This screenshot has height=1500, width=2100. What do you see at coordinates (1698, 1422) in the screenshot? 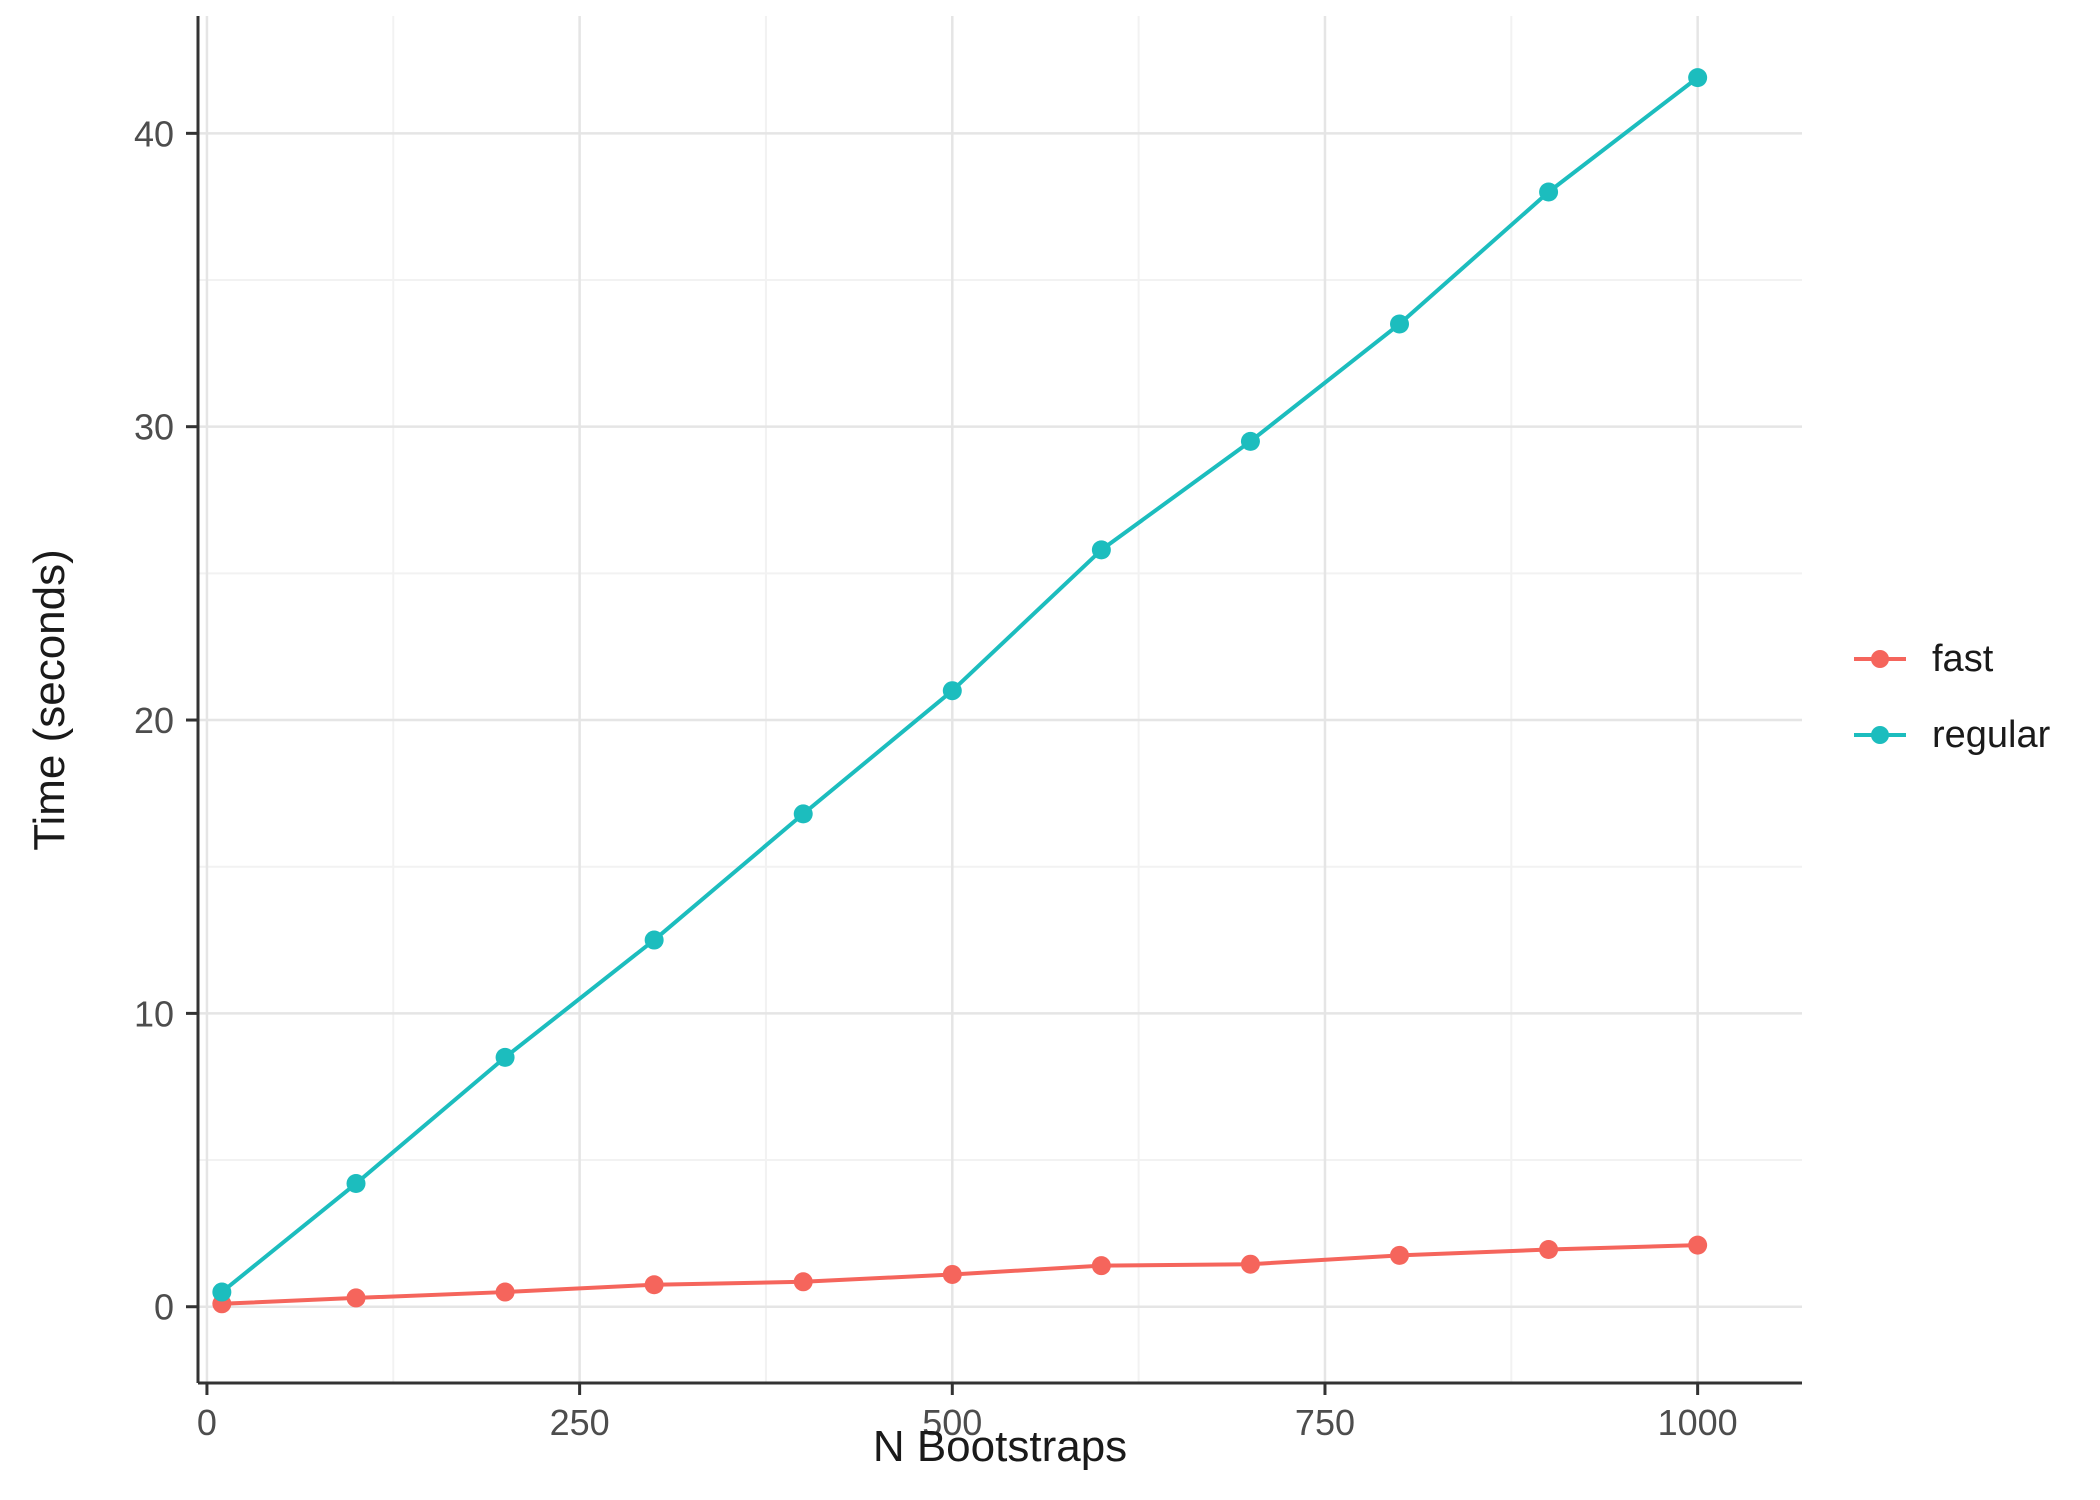
I see `x-tick-label: 1000` at bounding box center [1698, 1422].